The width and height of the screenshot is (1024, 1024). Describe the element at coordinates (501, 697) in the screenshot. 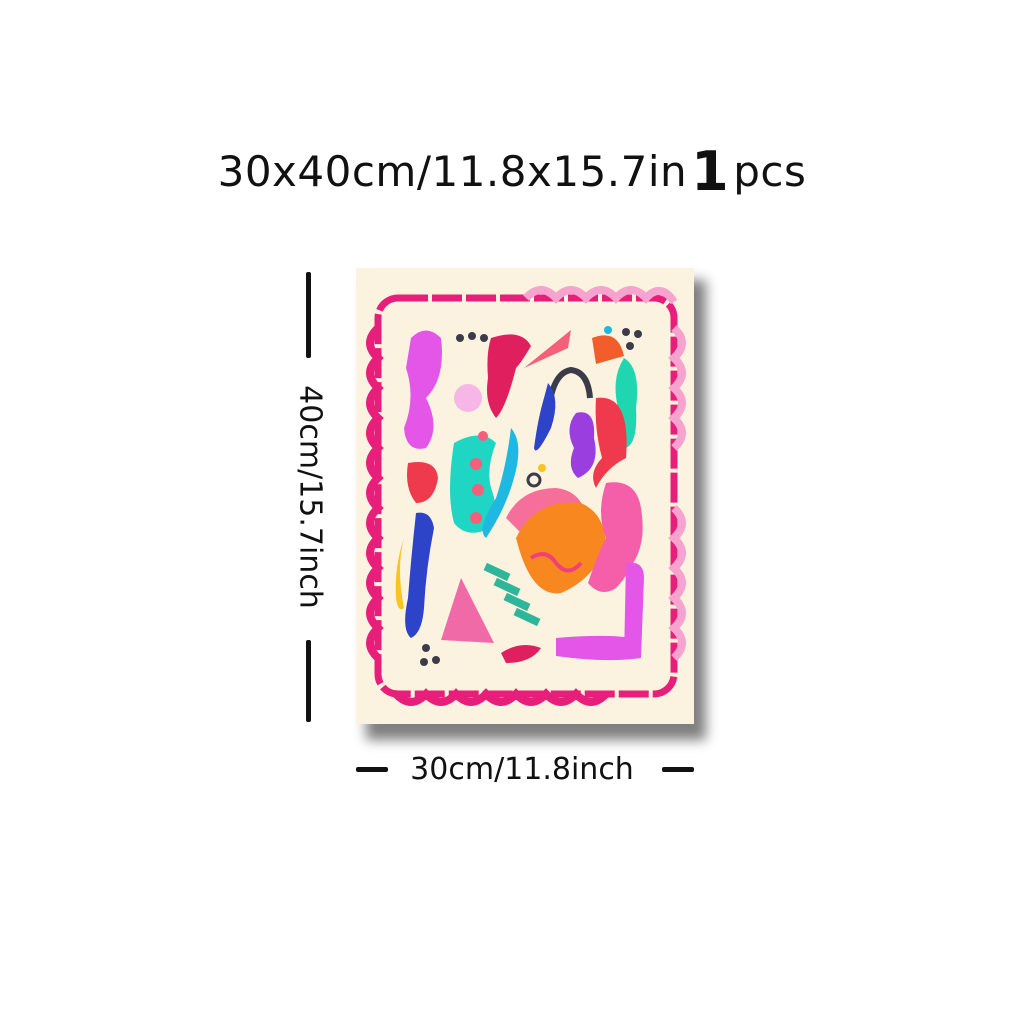

I see `magenta-scallop-bottom-icon` at that location.